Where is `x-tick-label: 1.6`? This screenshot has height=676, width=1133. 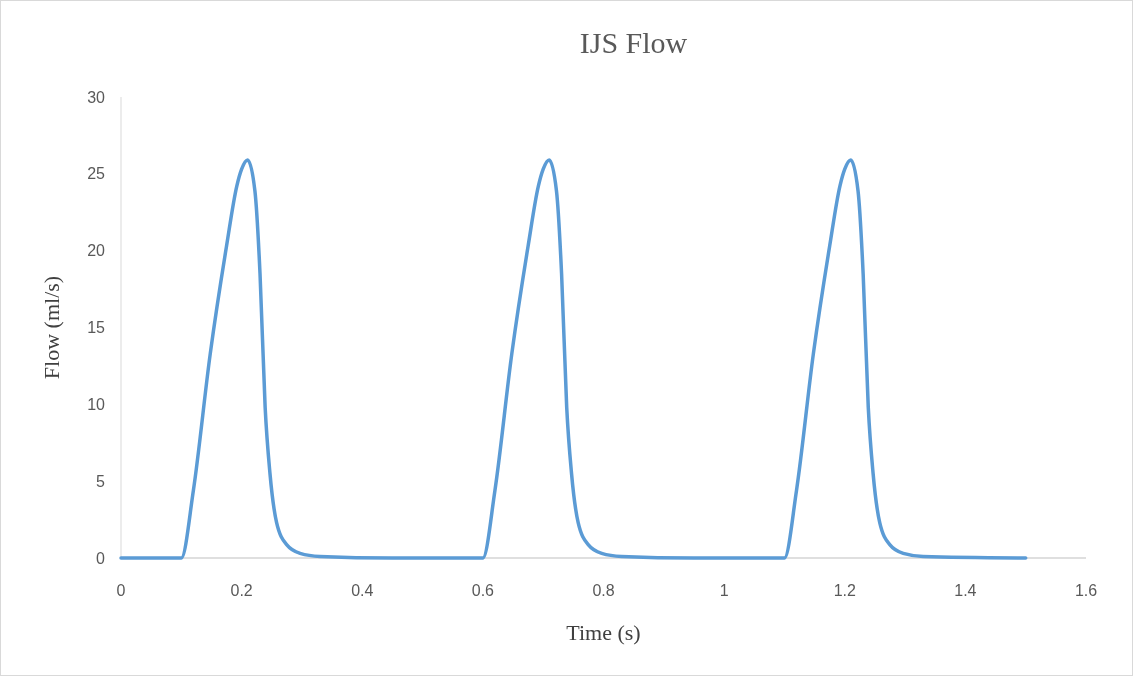
x-tick-label: 1.6 is located at coordinates (1086, 590).